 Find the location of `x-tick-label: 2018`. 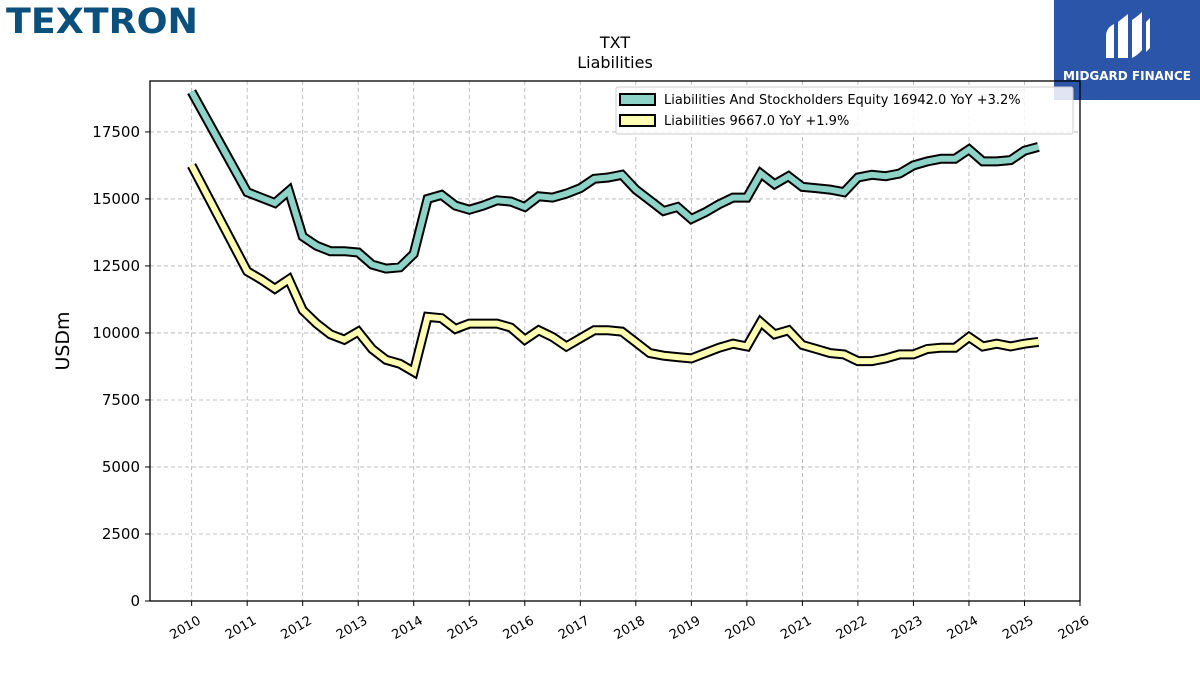

x-tick-label: 2018 is located at coordinates (630, 628).